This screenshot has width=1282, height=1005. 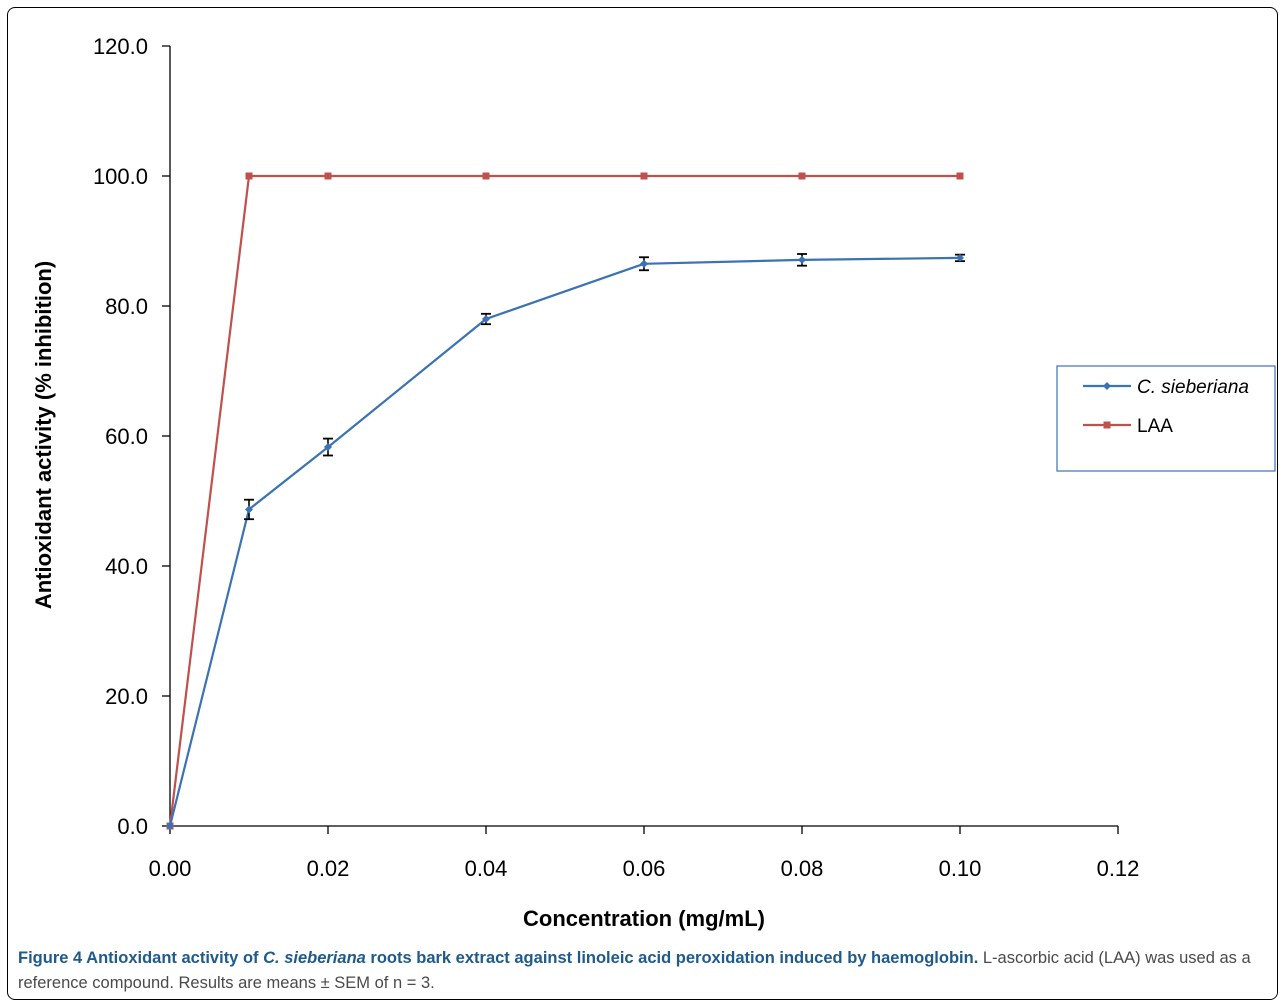 What do you see at coordinates (644, 868) in the screenshot?
I see `x-tick-label: 0.06` at bounding box center [644, 868].